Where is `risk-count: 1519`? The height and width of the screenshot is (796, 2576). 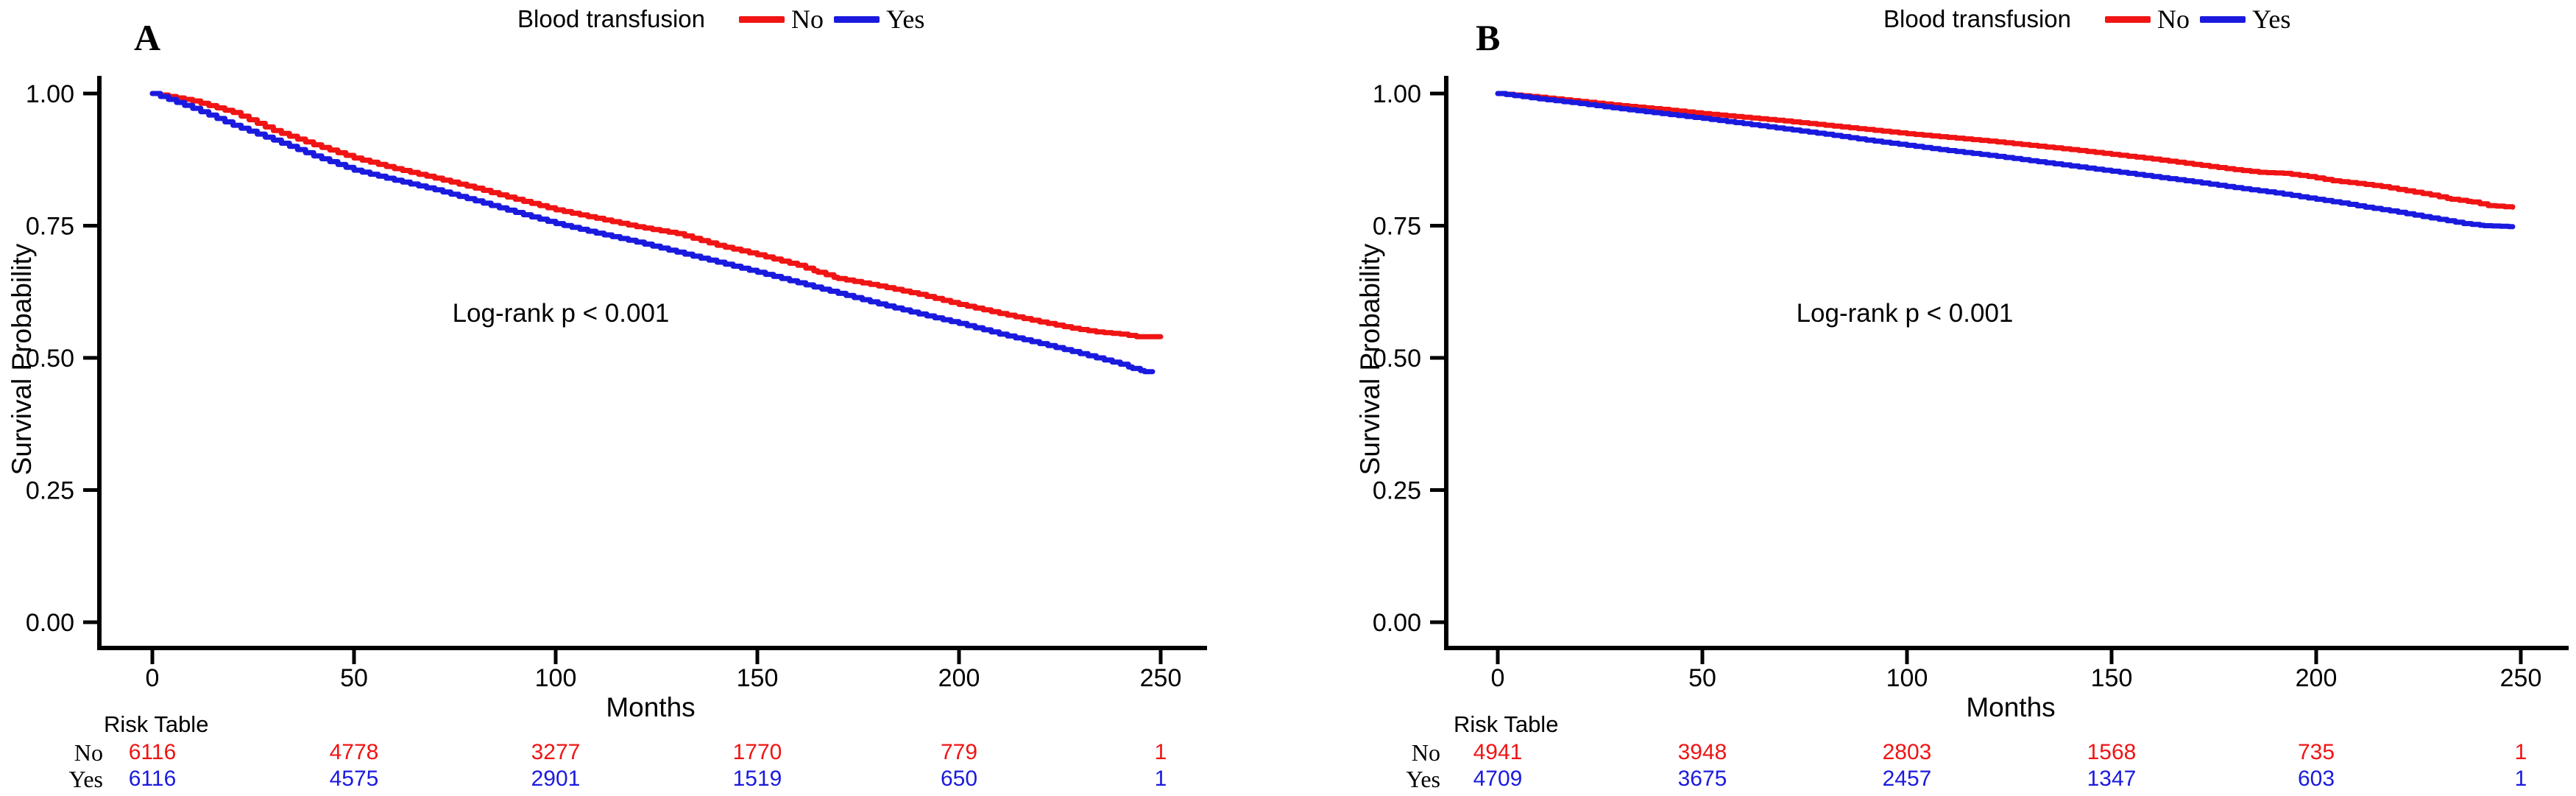
risk-count: 1519 is located at coordinates (757, 779).